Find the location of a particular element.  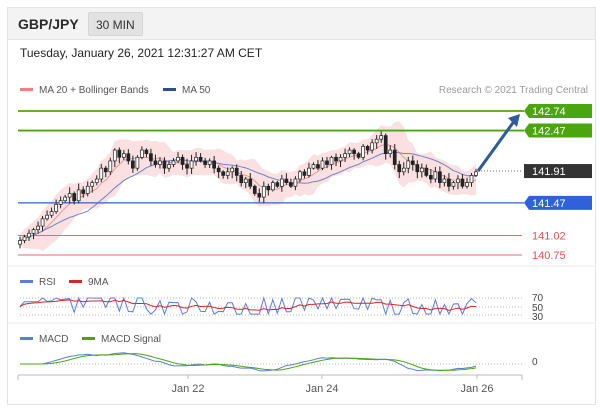

forecast-arrow-head is located at coordinates (514, 120).